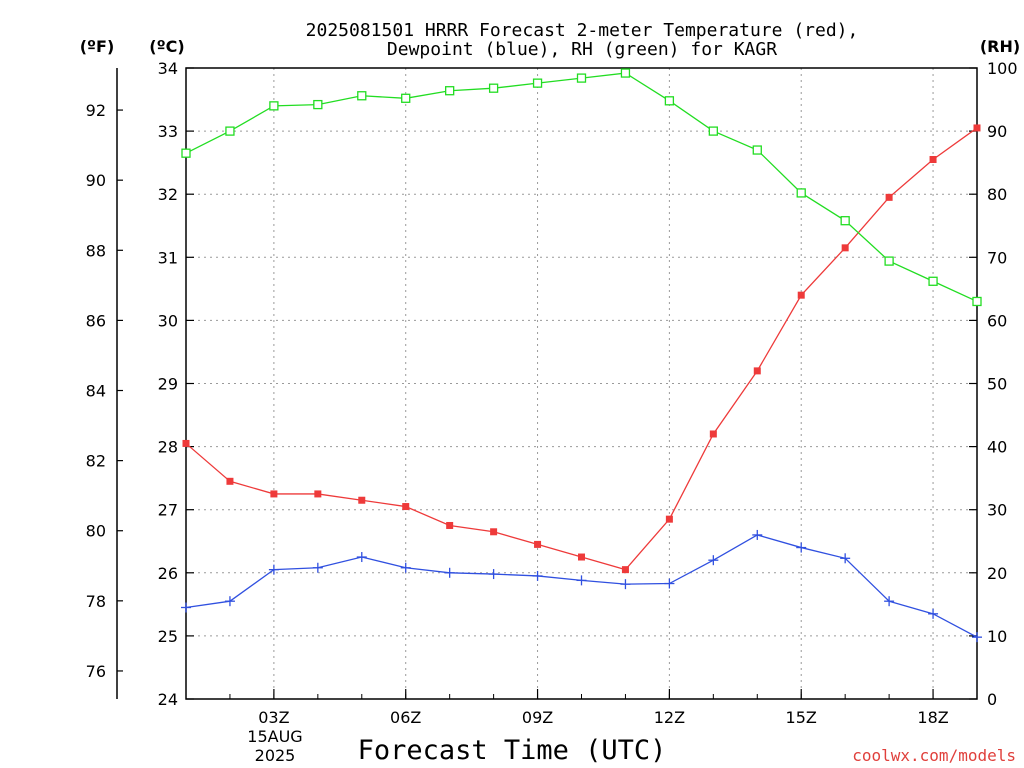  I want to click on fahrenheit-tick-label: 80, so click(96, 531).